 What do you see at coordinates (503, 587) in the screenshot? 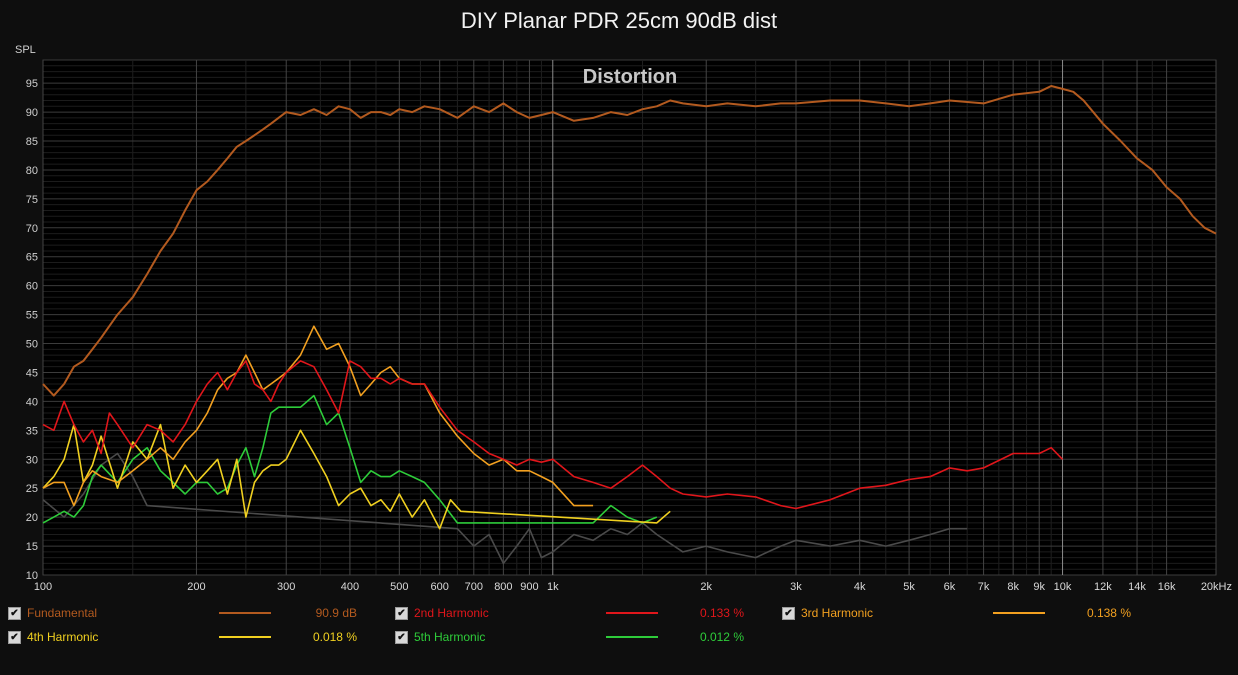
I see `x-tick-label: 800` at bounding box center [503, 587].